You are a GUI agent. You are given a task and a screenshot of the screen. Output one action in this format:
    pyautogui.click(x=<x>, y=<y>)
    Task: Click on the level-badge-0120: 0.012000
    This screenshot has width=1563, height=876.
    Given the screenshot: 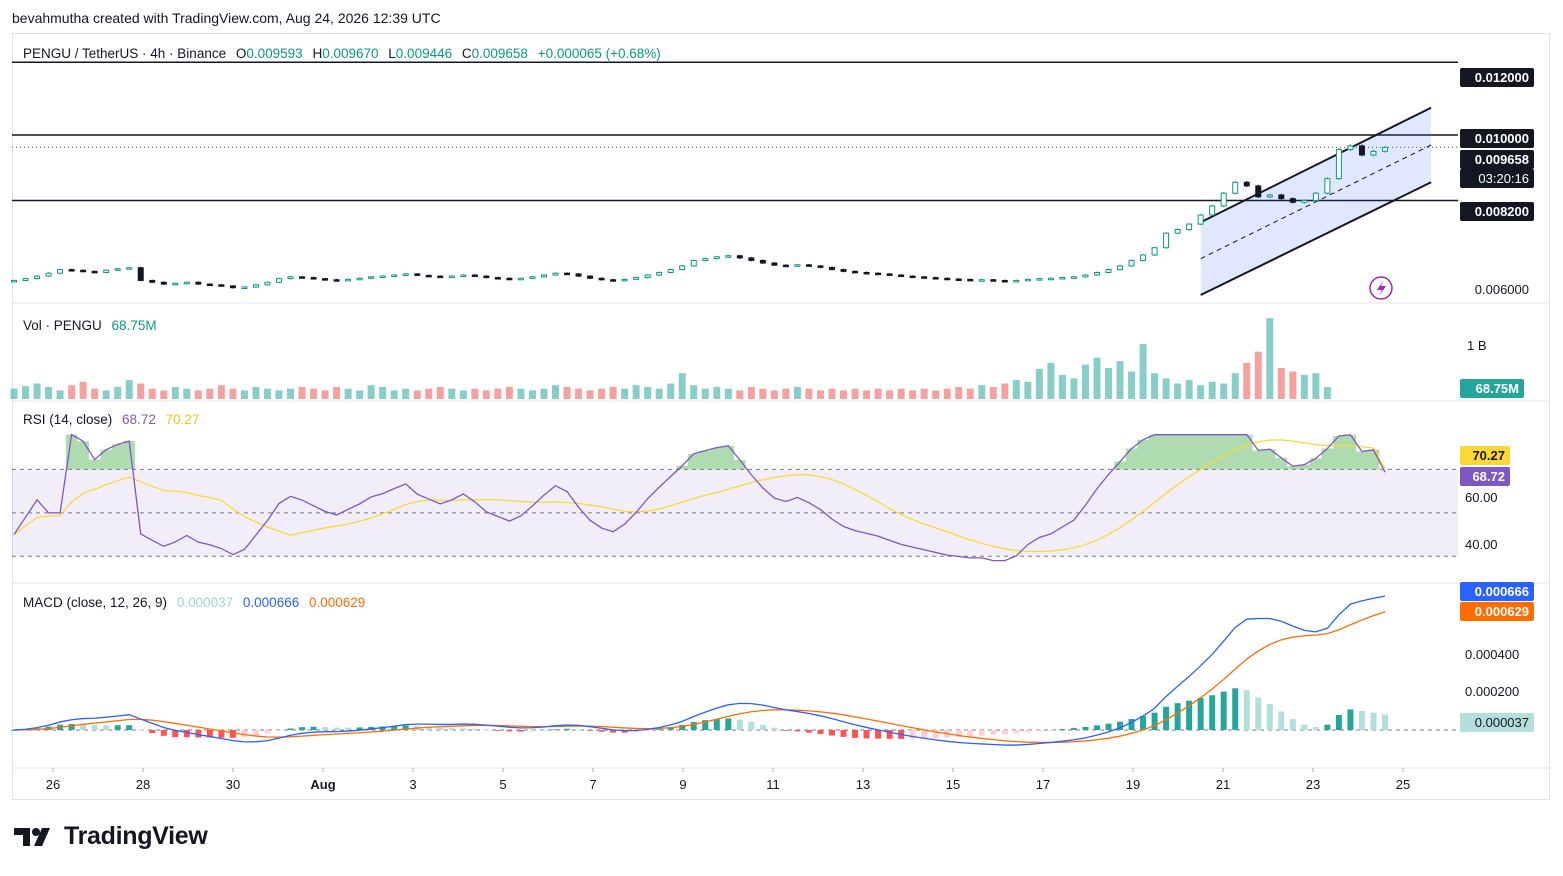 What is the action you would take?
    pyautogui.click(x=1497, y=77)
    